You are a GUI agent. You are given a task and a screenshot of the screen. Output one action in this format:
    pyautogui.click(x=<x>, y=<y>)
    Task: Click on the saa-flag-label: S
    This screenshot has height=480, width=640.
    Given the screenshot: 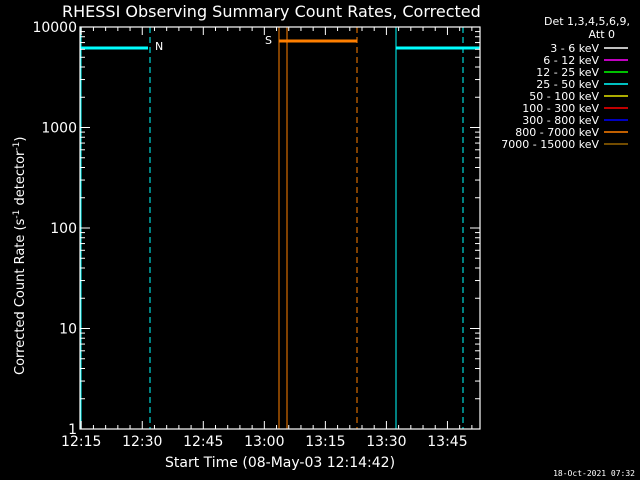 What is the action you would take?
    pyautogui.click(x=268, y=40)
    